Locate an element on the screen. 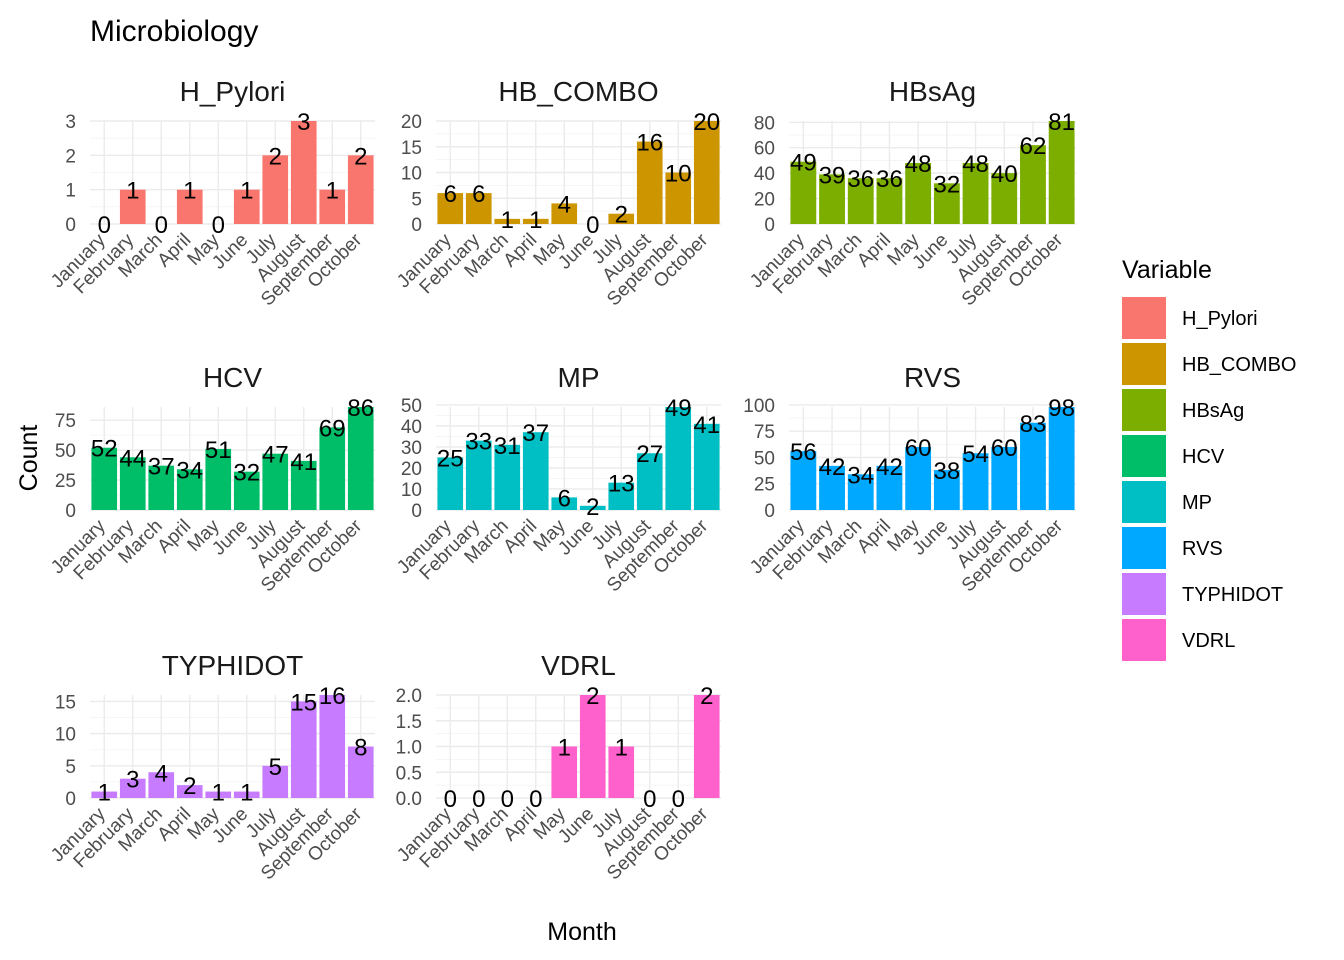 The height and width of the screenshot is (960, 1344). bar-value-label: 15 is located at coordinates (303, 702).